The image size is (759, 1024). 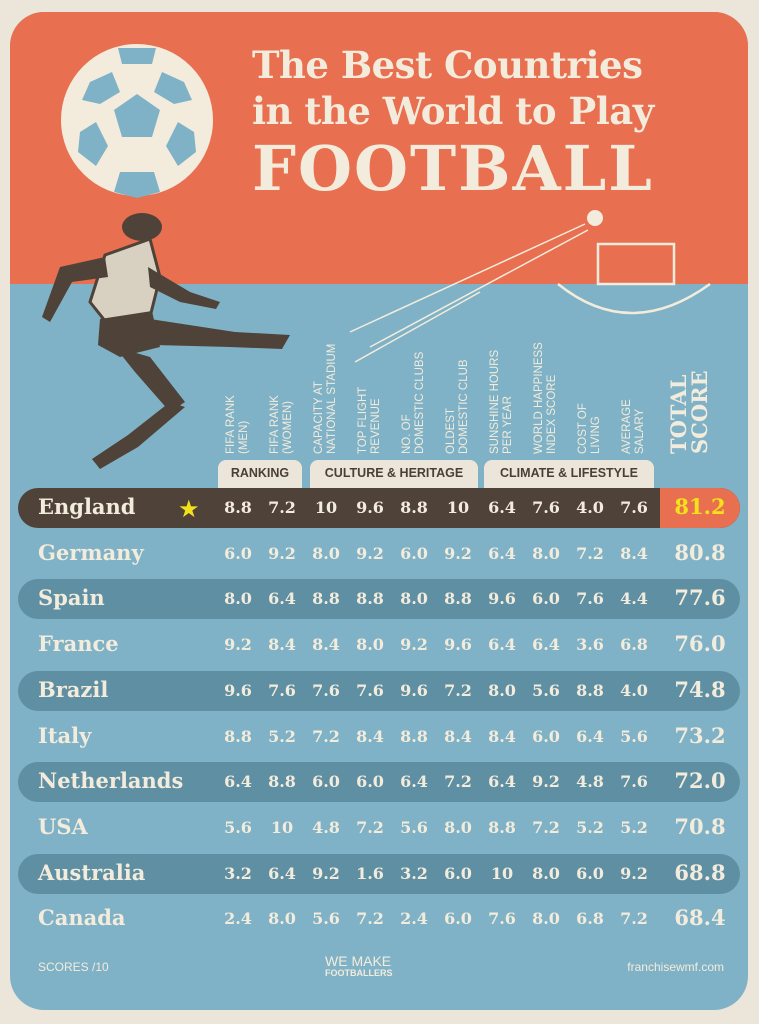 What do you see at coordinates (700, 826) in the screenshot?
I see `total-score: 70.8` at bounding box center [700, 826].